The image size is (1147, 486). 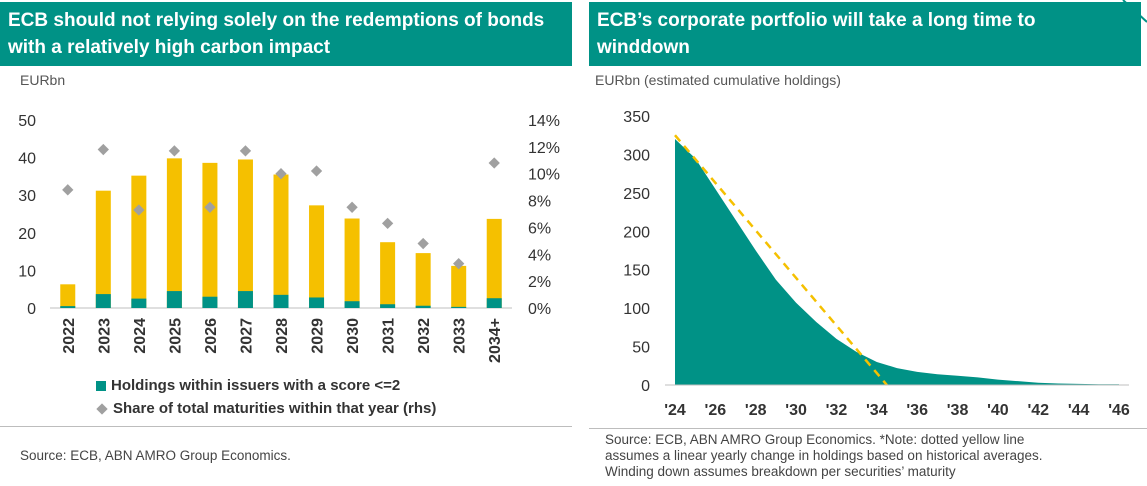 I want to click on y-tick-label: 30, so click(x=27, y=196).